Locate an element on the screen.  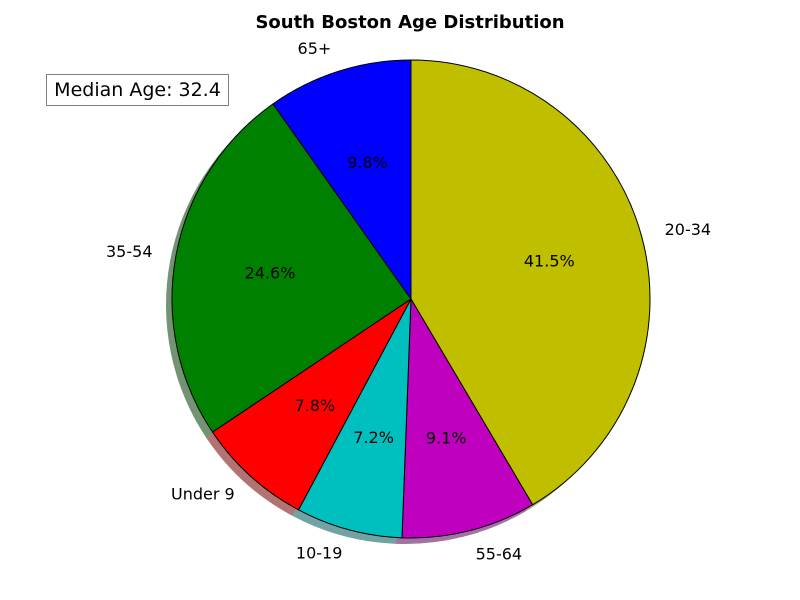
percent-label-under-9: 7.8% is located at coordinates (314, 405).